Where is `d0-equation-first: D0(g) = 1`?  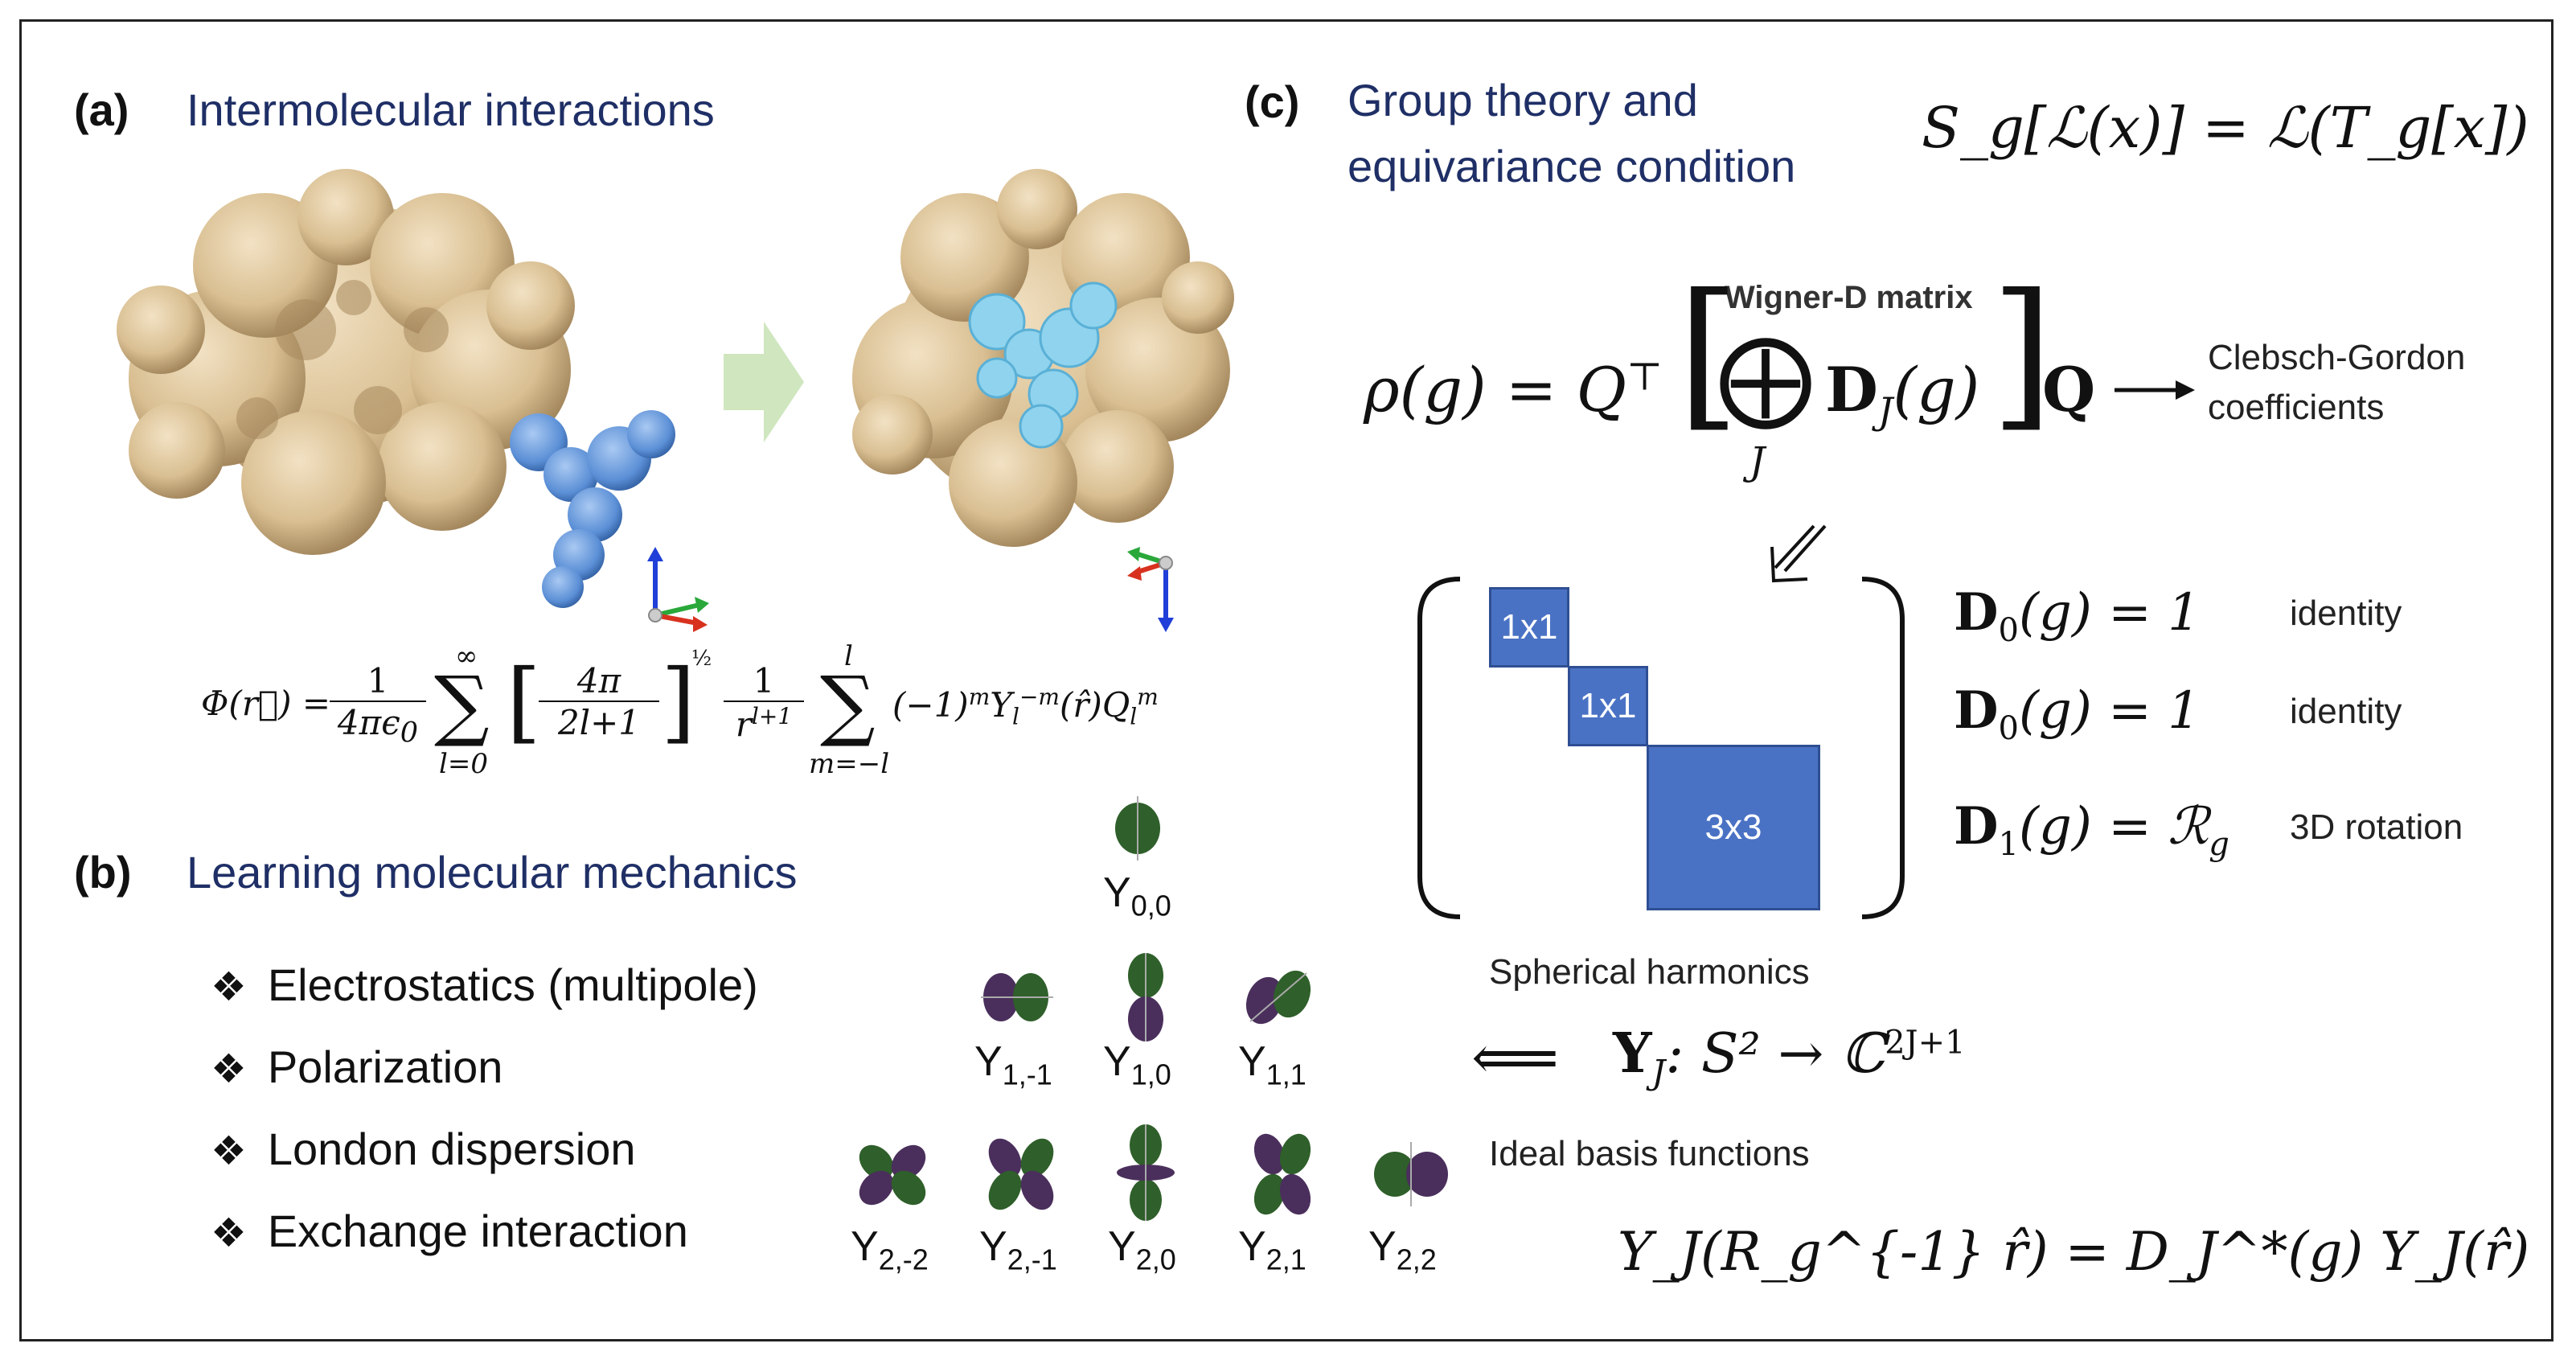 d0-equation-first: D0(g) = 1 is located at coordinates (2077, 615).